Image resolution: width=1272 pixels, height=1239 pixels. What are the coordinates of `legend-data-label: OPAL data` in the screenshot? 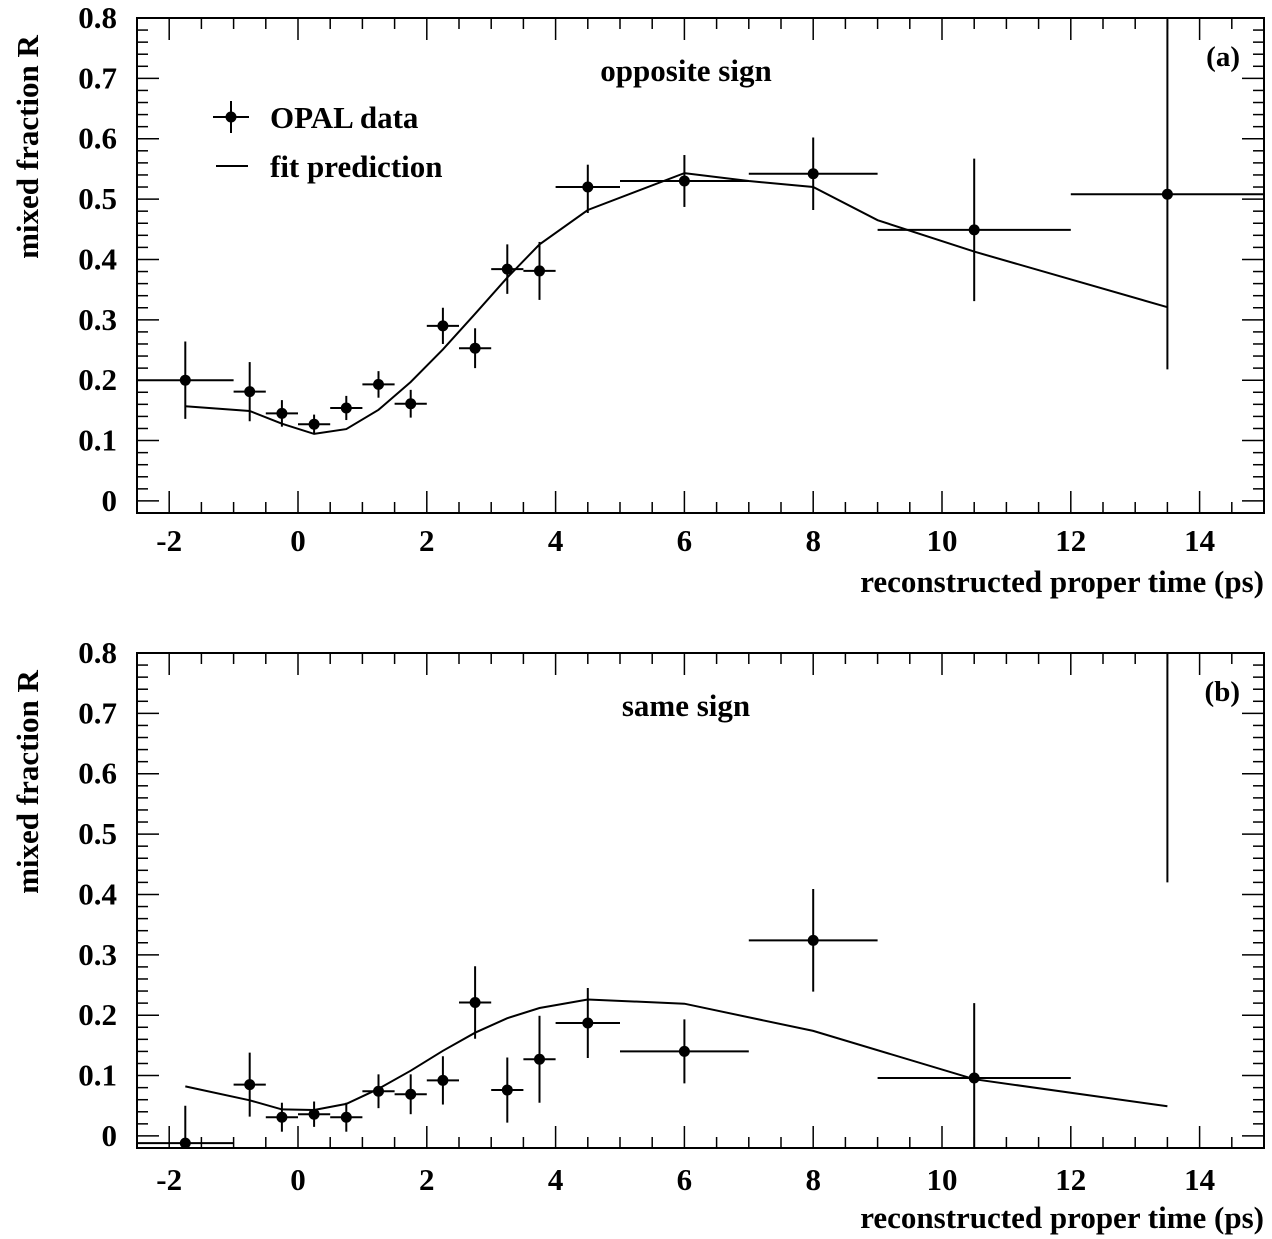 It's located at (344, 117).